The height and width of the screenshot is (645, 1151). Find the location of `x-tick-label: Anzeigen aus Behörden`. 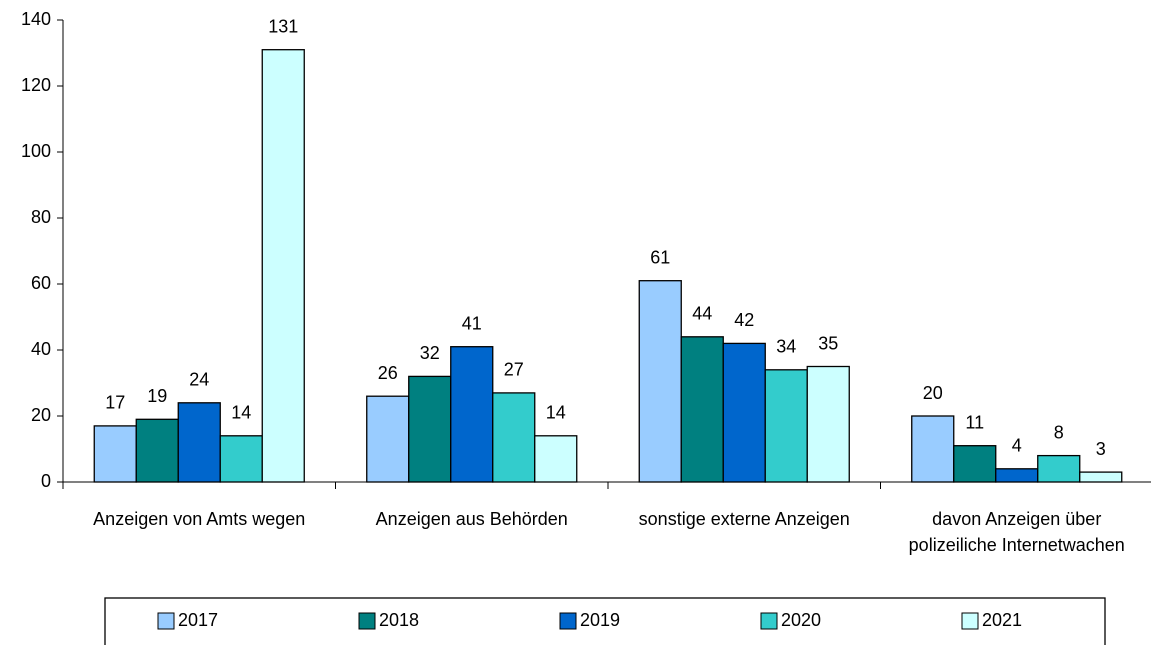

x-tick-label: Anzeigen aus Behörden is located at coordinates (471, 519).